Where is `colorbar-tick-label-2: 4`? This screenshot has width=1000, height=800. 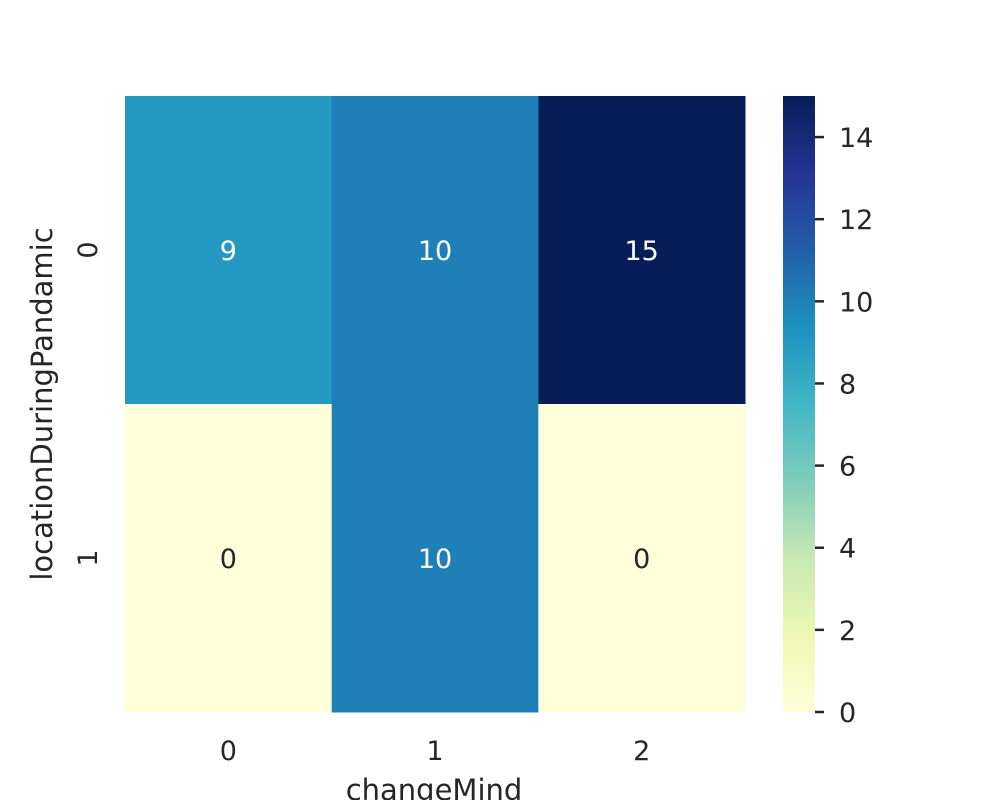 colorbar-tick-label-2: 4 is located at coordinates (847, 549).